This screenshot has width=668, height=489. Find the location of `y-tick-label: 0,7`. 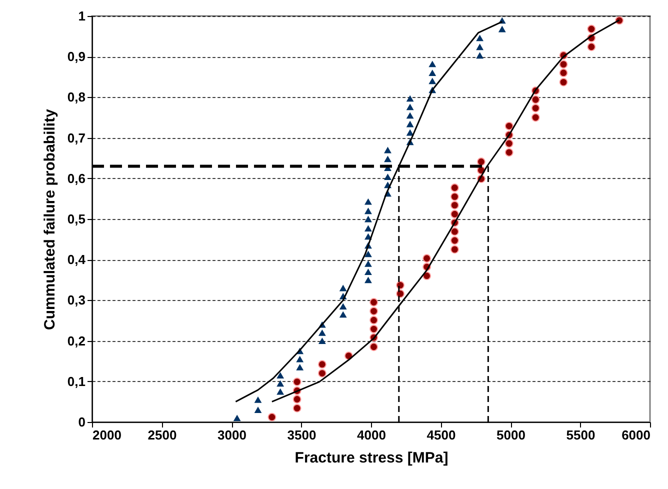

y-tick-label: 0,7 is located at coordinates (76, 138).